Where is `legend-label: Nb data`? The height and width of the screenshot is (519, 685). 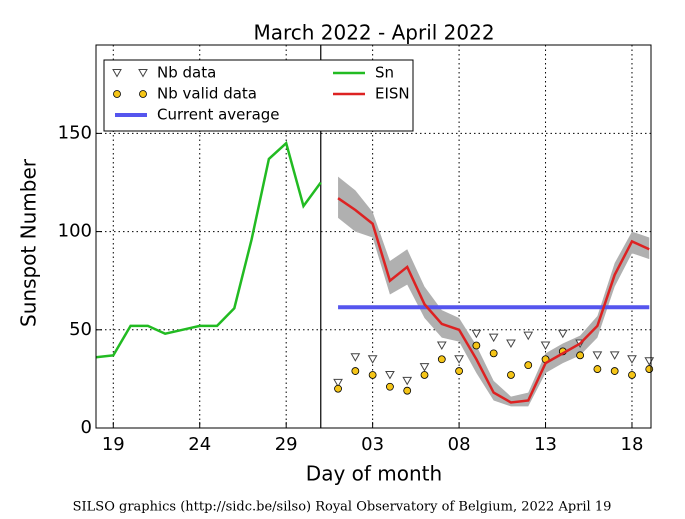
legend-label: Nb data is located at coordinates (186, 73).